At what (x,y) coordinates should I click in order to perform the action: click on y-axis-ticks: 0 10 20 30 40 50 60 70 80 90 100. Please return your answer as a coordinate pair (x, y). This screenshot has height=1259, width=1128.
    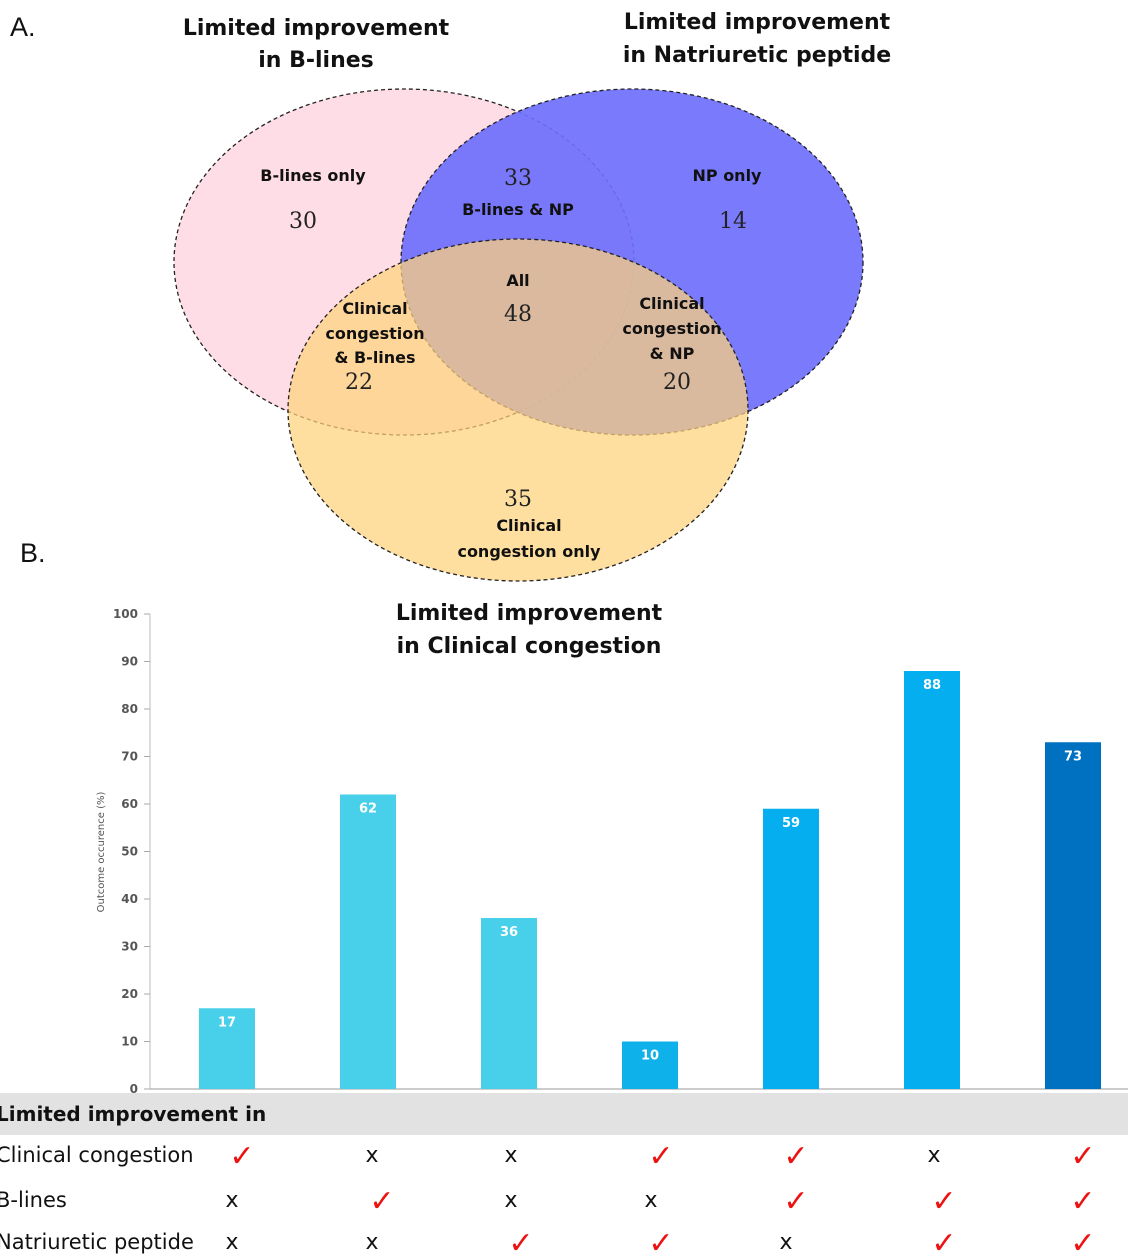
    Looking at the image, I should click on (131, 851).